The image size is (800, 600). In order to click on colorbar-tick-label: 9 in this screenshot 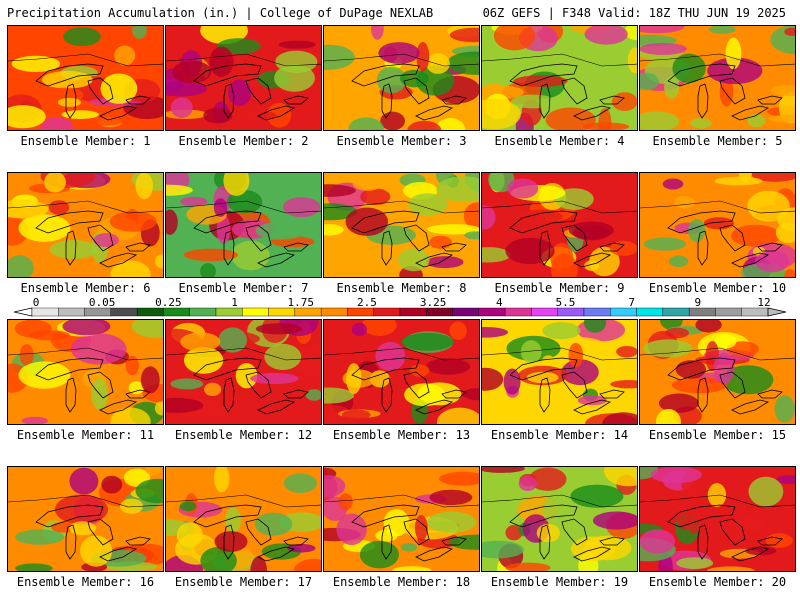, I will do `click(698, 302)`.